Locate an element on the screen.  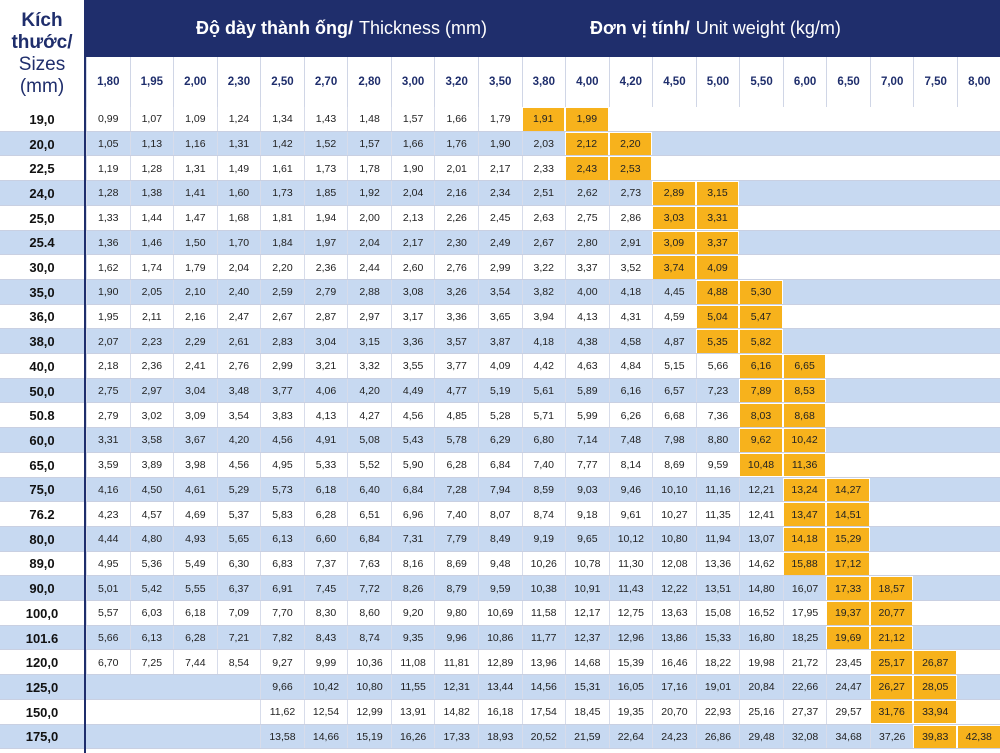
weight-cell: 8,79 is located at coordinates (456, 588).